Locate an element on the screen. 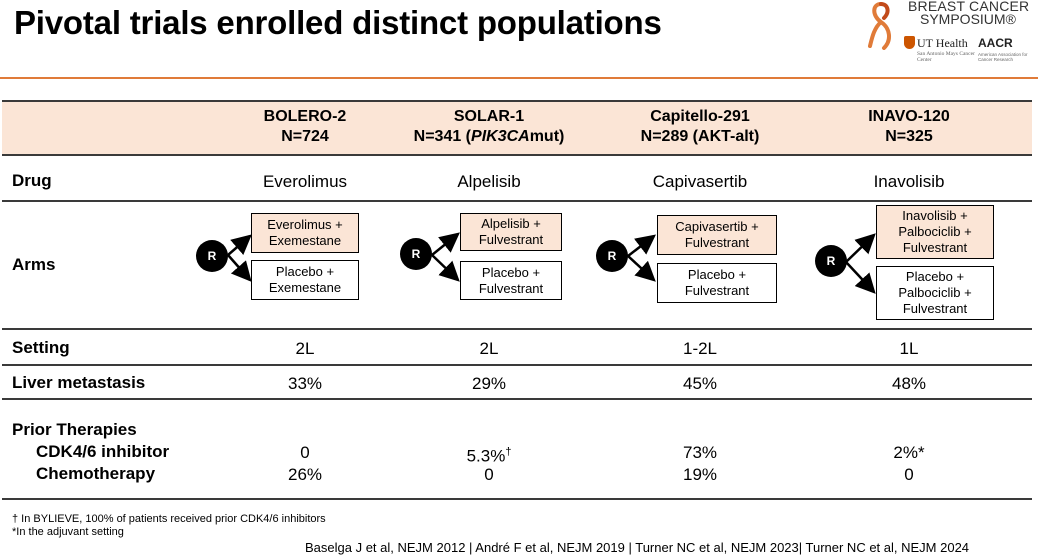 The height and width of the screenshot is (559, 1038). liver-cell: 45% is located at coordinates (700, 383).